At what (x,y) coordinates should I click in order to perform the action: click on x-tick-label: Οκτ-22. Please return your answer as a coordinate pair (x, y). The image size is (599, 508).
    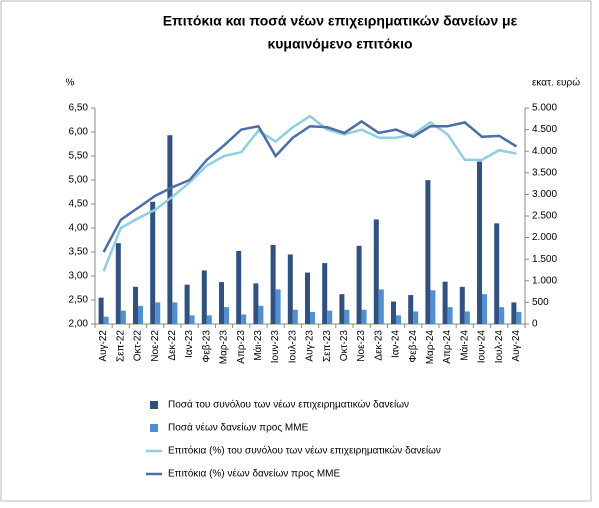
    Looking at the image, I should click on (138, 346).